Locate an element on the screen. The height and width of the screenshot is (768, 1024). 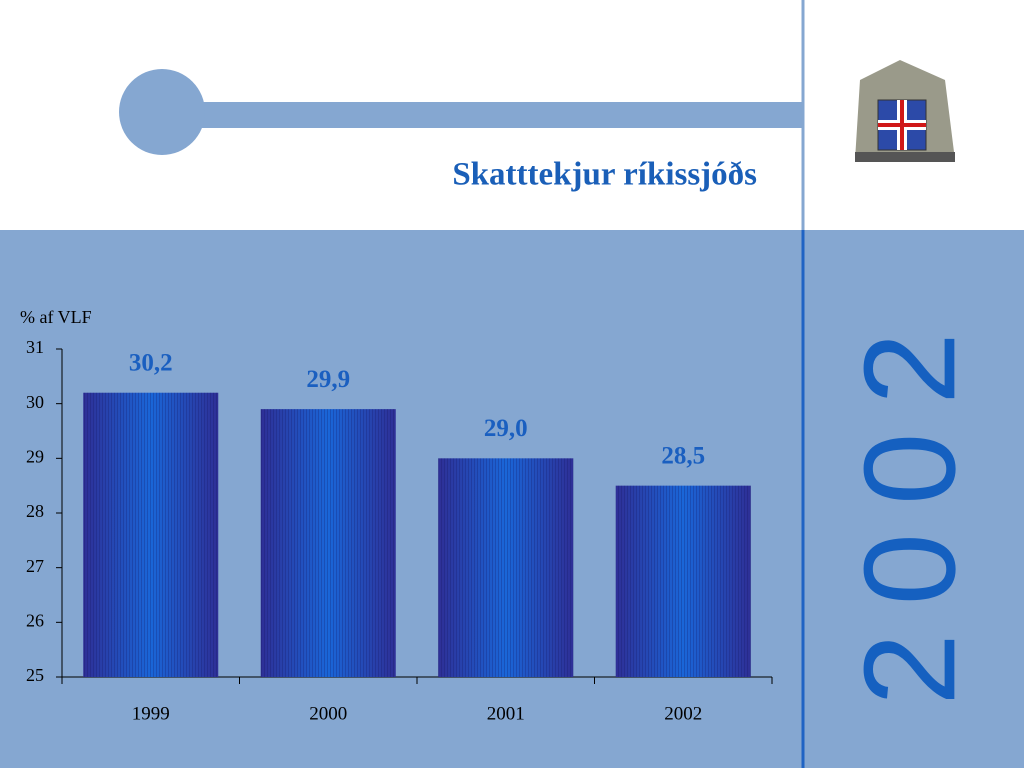
year-banner: 2002 is located at coordinates (909, 504).